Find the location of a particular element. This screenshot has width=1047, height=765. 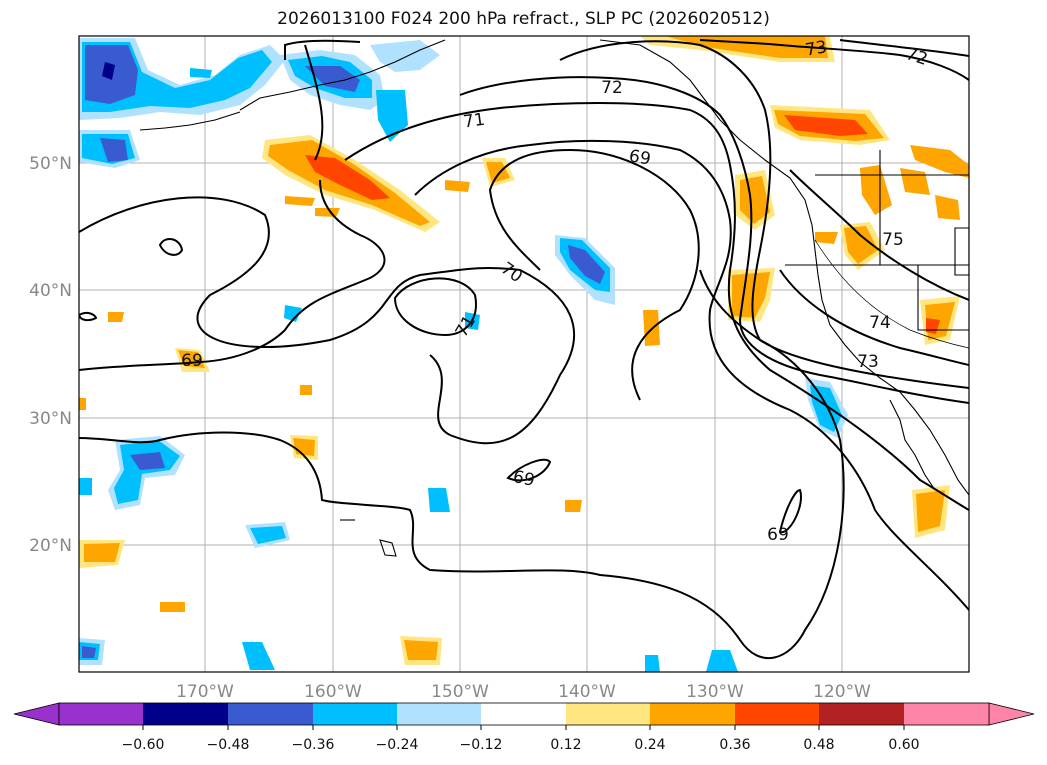

lon-label-130w: 130°W is located at coordinates (715, 692).